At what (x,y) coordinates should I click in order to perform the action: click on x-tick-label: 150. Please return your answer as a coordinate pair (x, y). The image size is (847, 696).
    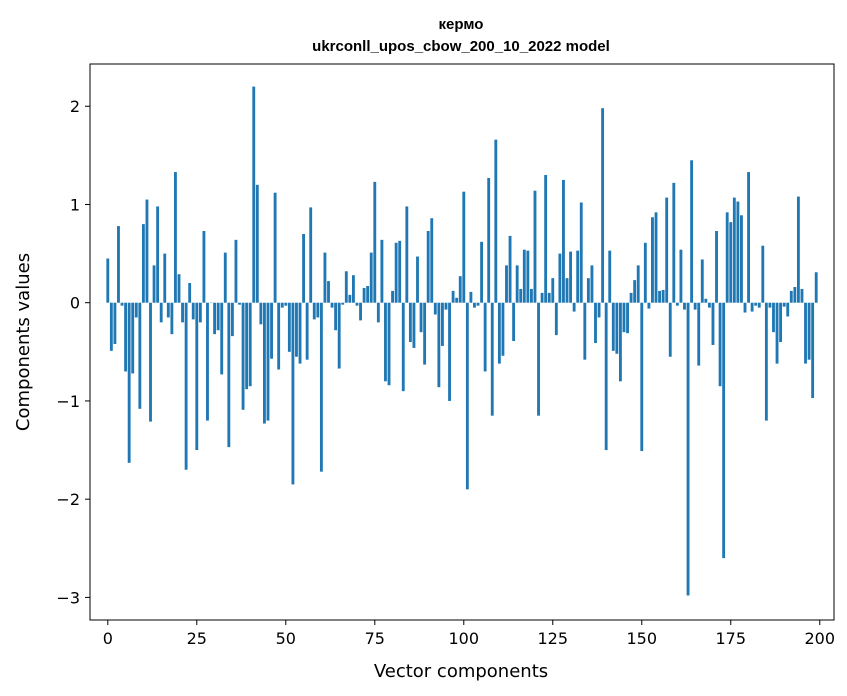
    Looking at the image, I should click on (641, 638).